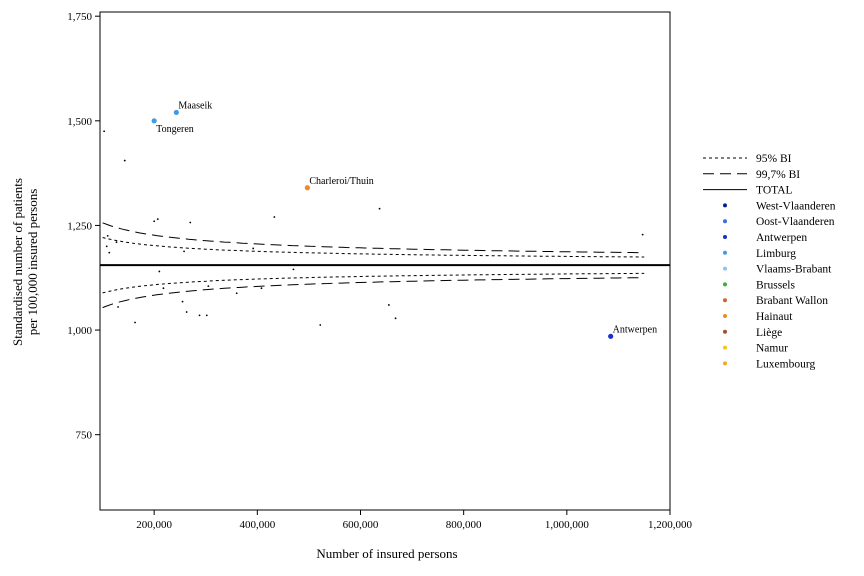 This screenshot has height=576, width=864. I want to click on highlight-label: Tongeren, so click(175, 129).